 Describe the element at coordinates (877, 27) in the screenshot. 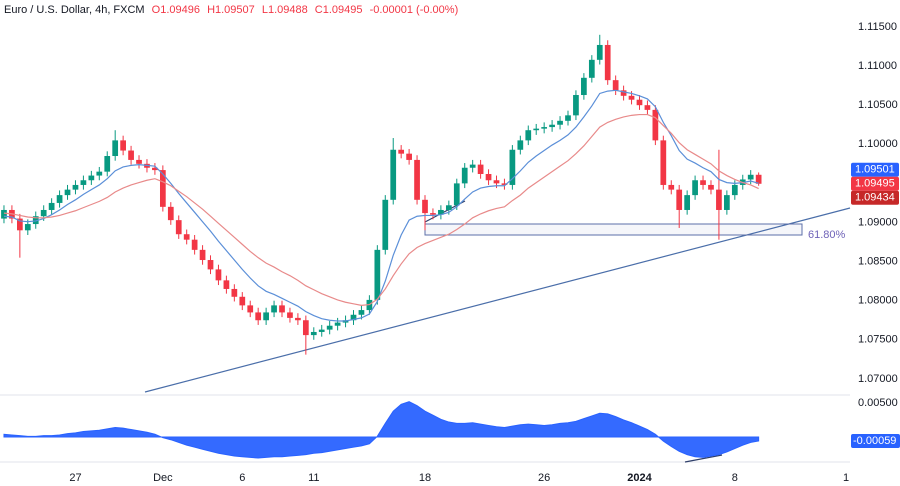

I see `y-tick-label: 1.11500` at that location.